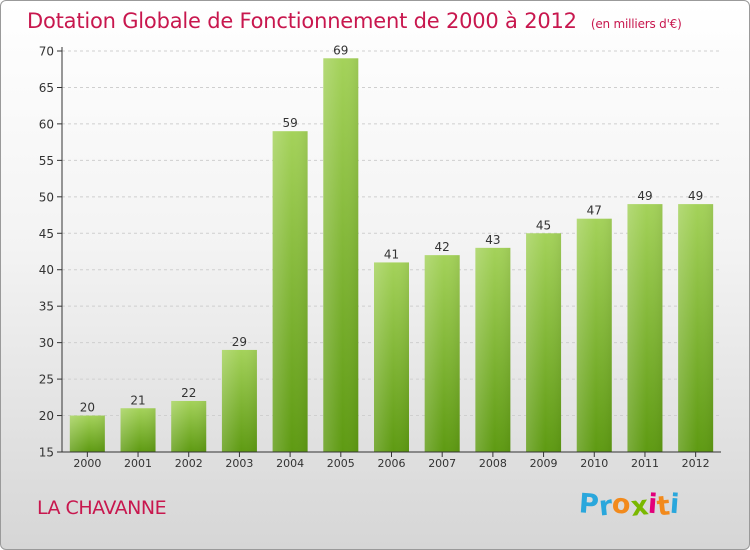 The width and height of the screenshot is (750, 550). Describe the element at coordinates (594, 211) in the screenshot. I see `data-label: 47` at that location.